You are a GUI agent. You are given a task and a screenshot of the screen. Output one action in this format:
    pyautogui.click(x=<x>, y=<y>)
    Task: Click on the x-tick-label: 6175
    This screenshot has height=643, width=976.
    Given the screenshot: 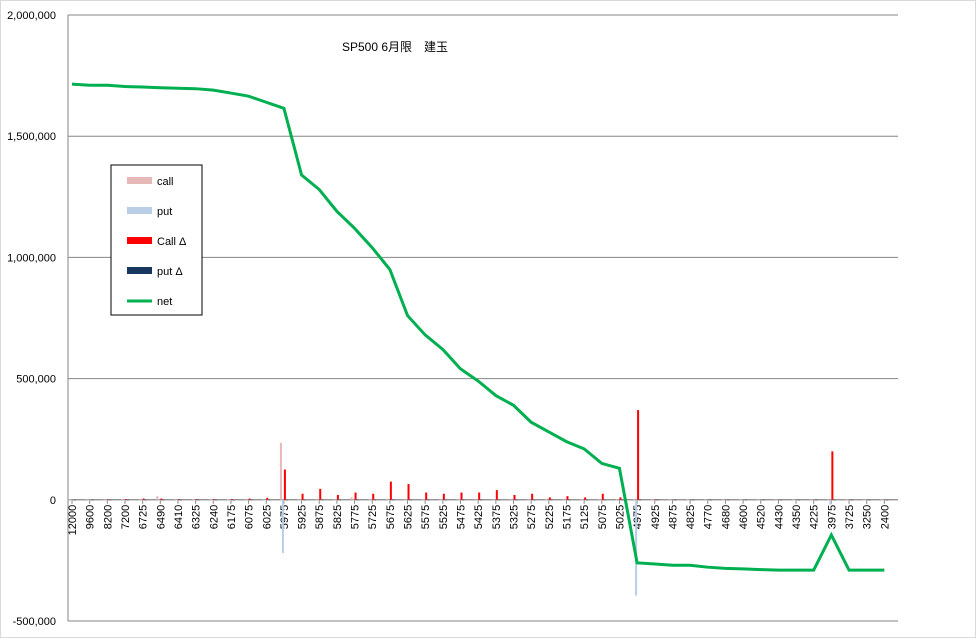 What is the action you would take?
    pyautogui.click(x=232, y=517)
    